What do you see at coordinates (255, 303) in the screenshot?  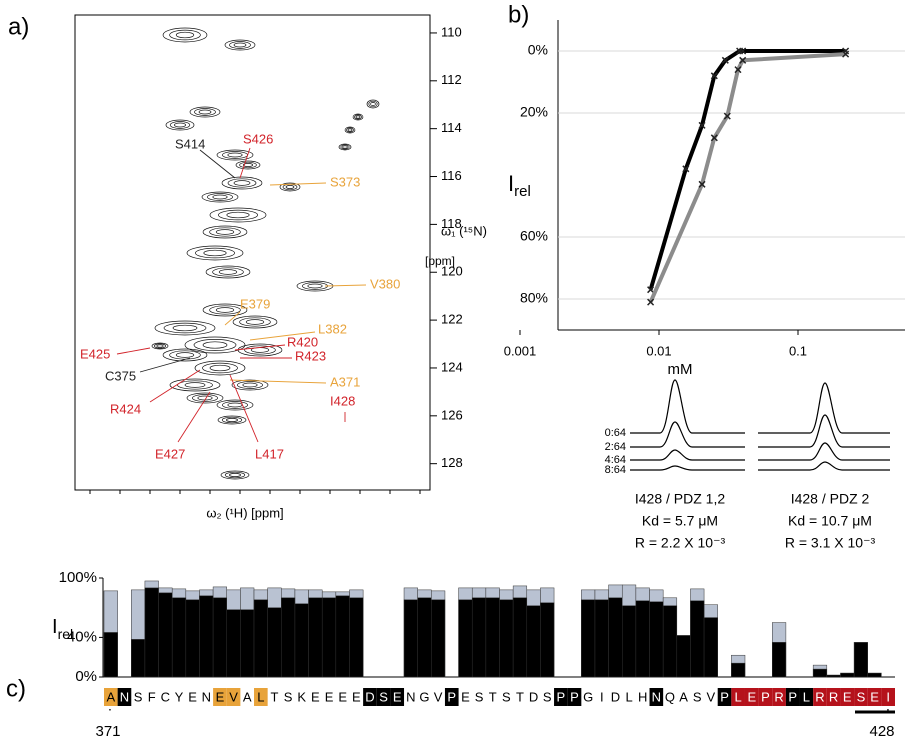 I see `peak-label: E379` at bounding box center [255, 303].